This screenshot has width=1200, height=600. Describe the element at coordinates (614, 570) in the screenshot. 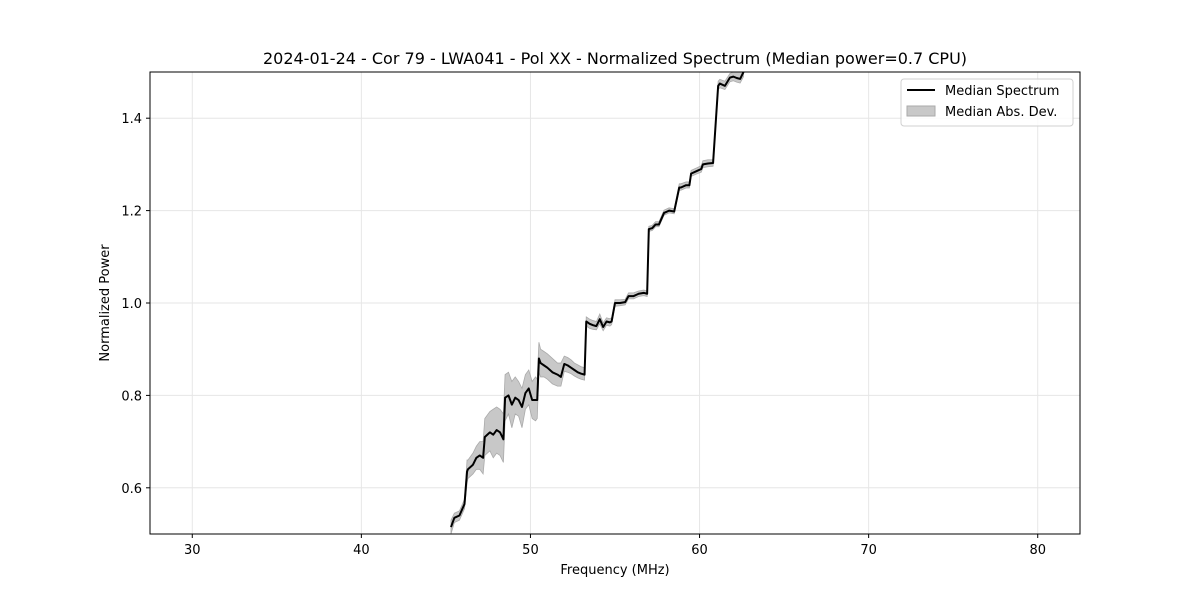

I see `x-axis-label: Frequency (MHz)` at that location.